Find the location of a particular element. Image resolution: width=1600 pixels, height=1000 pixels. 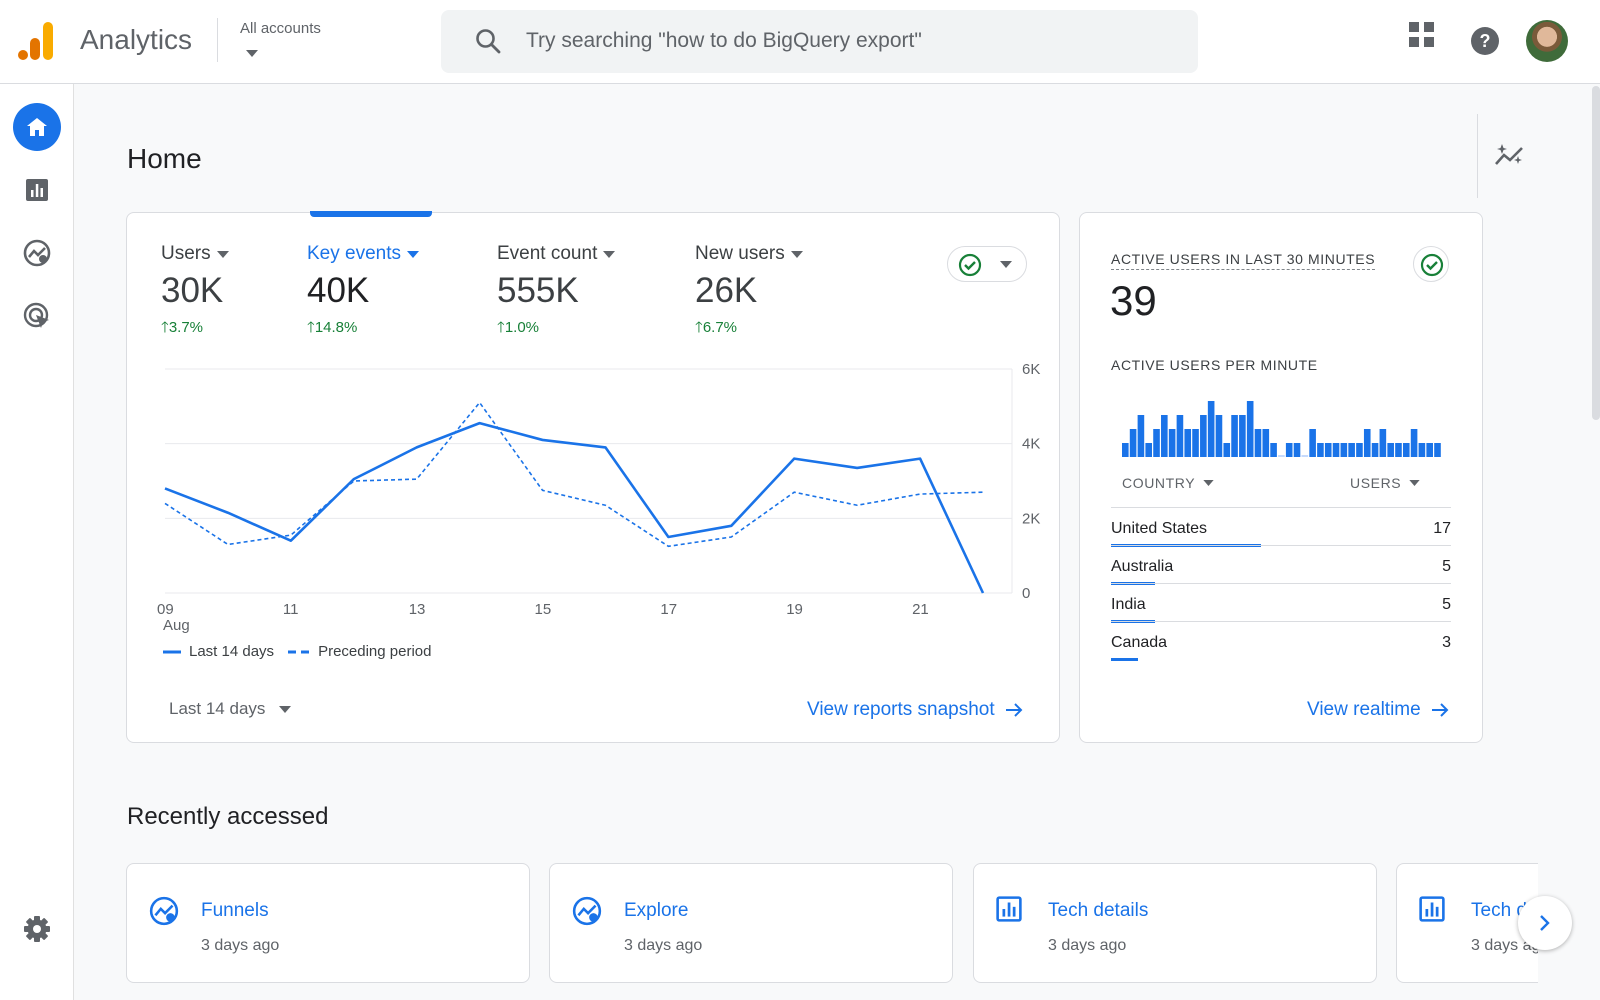

page-scrollbar is located at coordinates (1596, 253).